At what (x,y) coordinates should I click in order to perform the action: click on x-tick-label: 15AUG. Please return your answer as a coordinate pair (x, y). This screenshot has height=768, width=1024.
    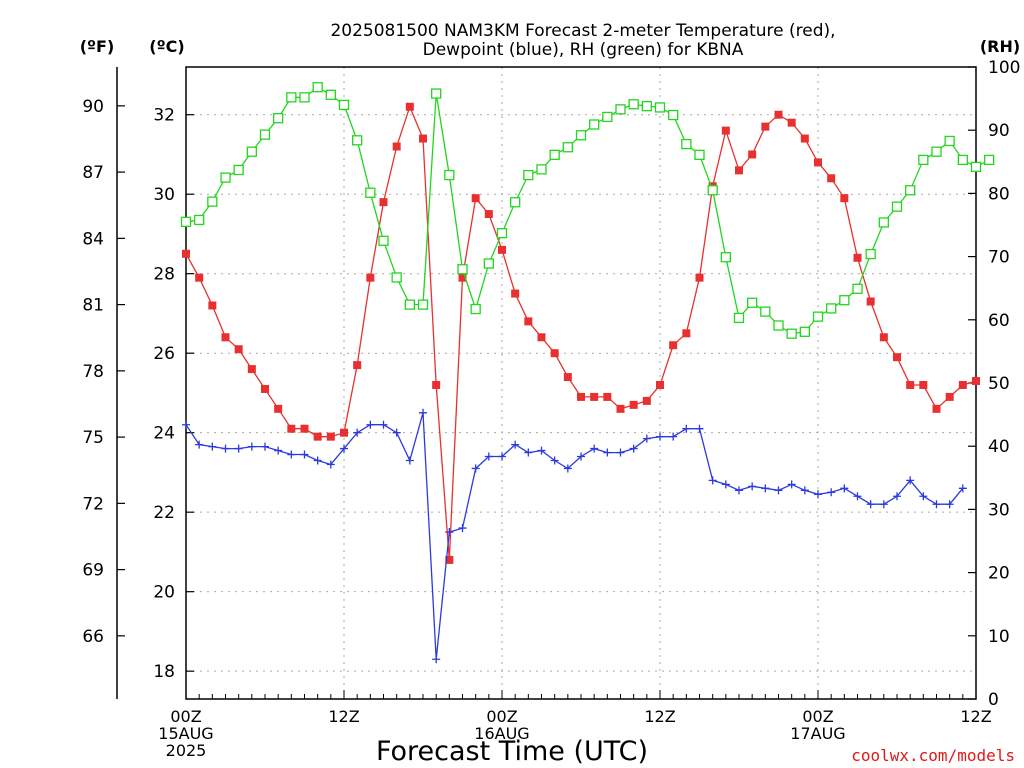
    Looking at the image, I should click on (185, 733).